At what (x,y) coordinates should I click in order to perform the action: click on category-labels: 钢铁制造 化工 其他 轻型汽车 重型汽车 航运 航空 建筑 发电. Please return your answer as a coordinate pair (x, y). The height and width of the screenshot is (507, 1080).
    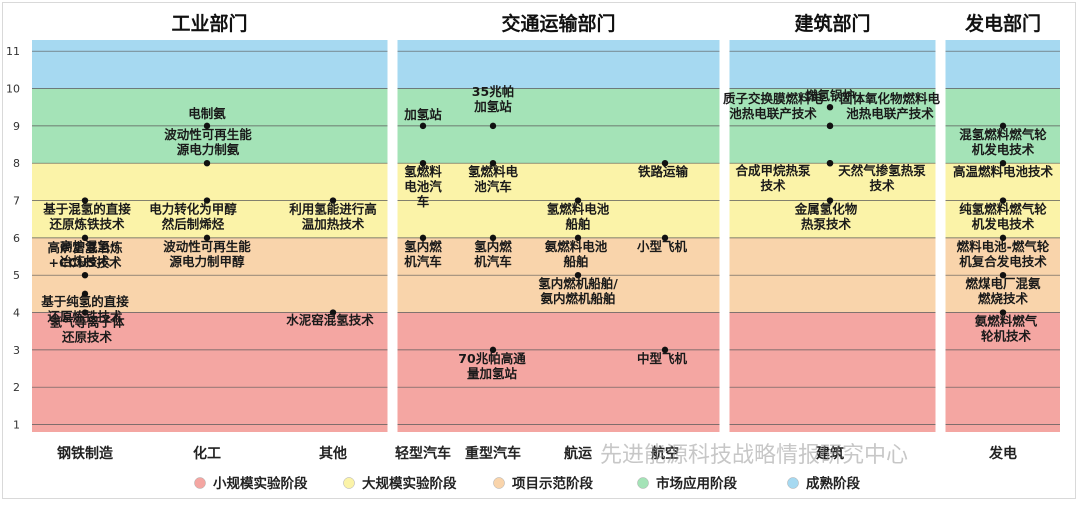
    Looking at the image, I should click on (537, 453).